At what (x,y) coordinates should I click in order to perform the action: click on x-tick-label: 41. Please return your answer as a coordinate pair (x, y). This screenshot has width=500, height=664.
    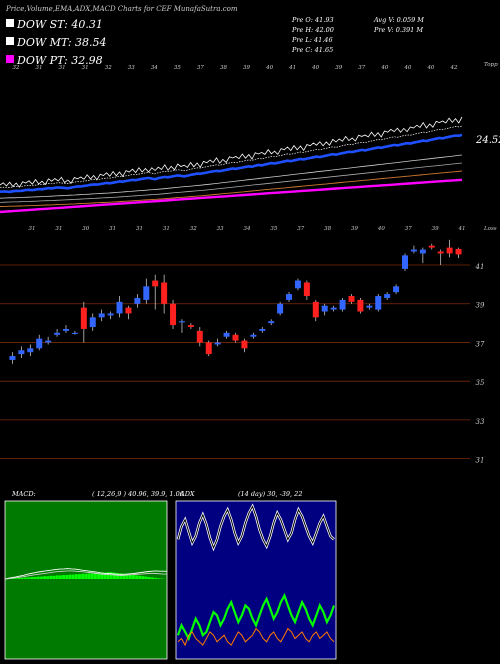
    Looking at the image, I should click on (292, 68).